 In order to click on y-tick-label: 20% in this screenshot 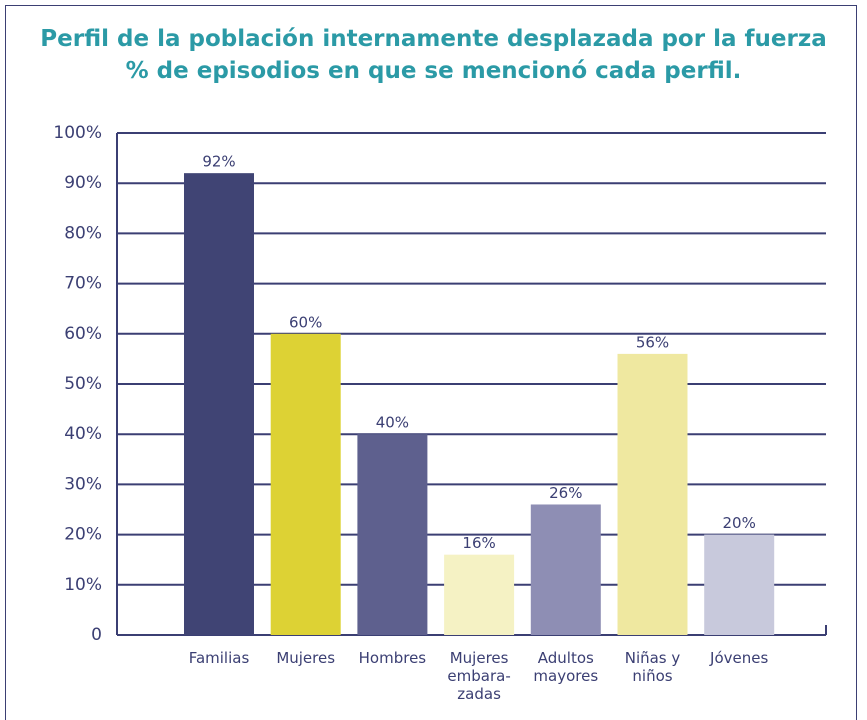, I will do `click(83, 535)`.